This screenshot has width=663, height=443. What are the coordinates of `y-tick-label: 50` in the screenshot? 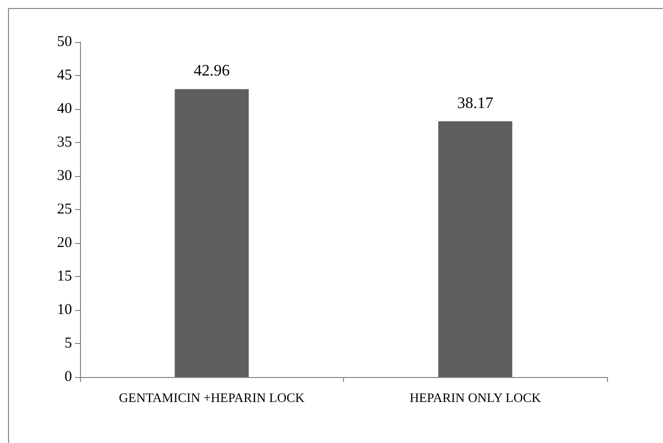 It's located at (64, 42).